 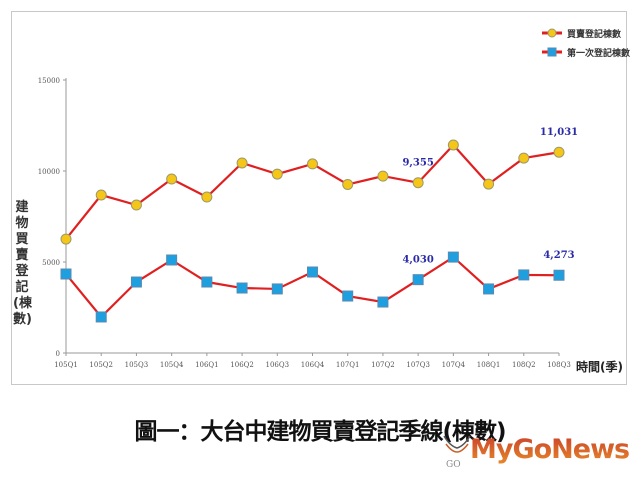 What do you see at coordinates (49, 81) in the screenshot?
I see `y-tick-label: 15000` at bounding box center [49, 81].